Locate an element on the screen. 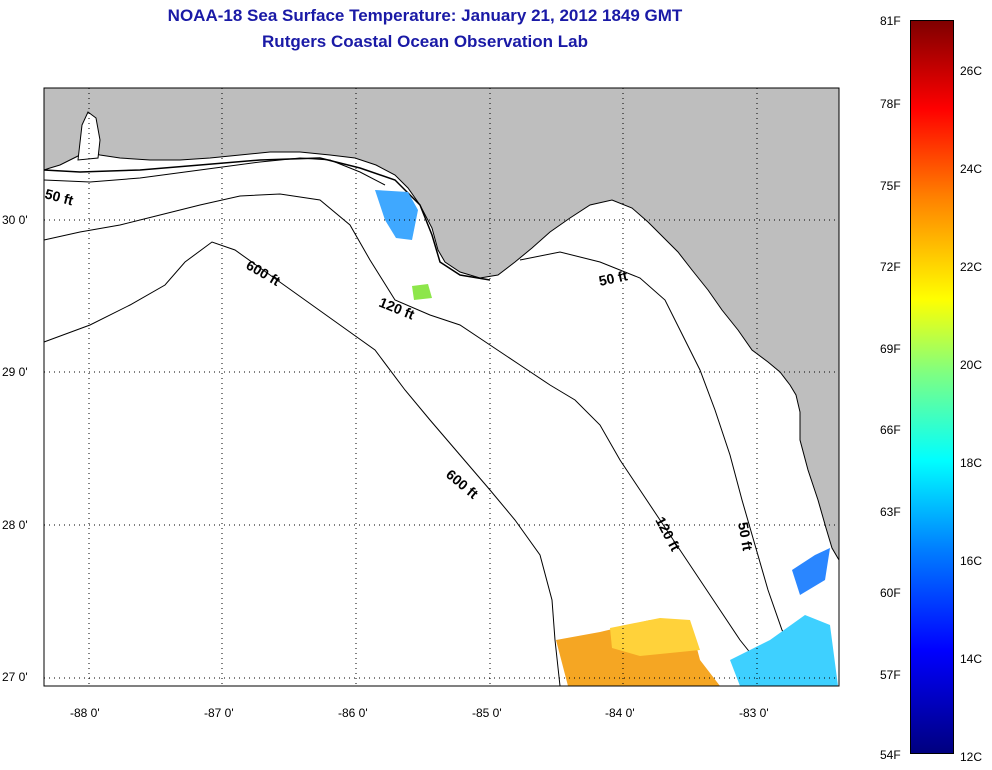 The image size is (992, 770). cb-f-69: 69F is located at coordinates (890, 349).